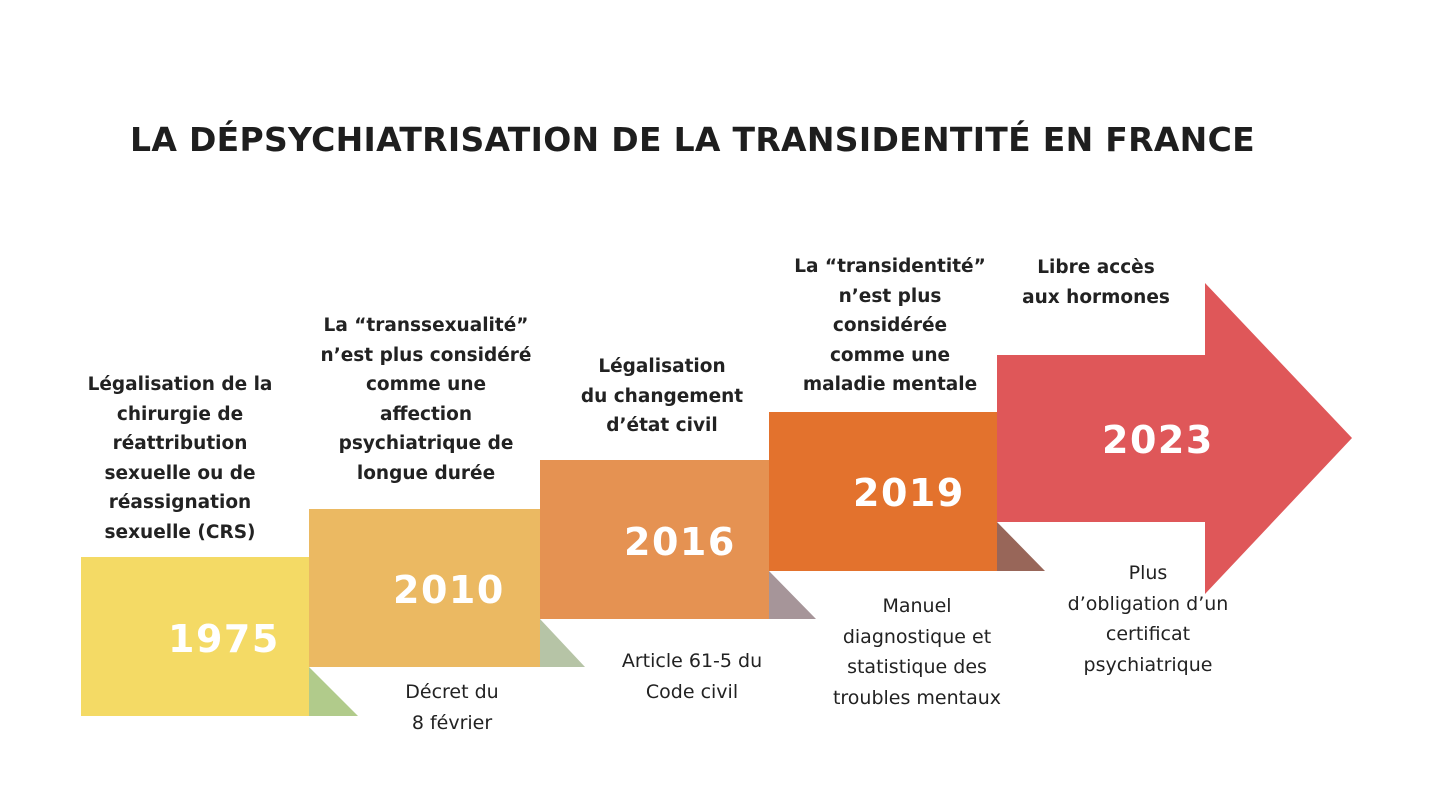 This screenshot has width=1440, height=809. I want to click on year-label-2016: 2016, so click(680, 542).